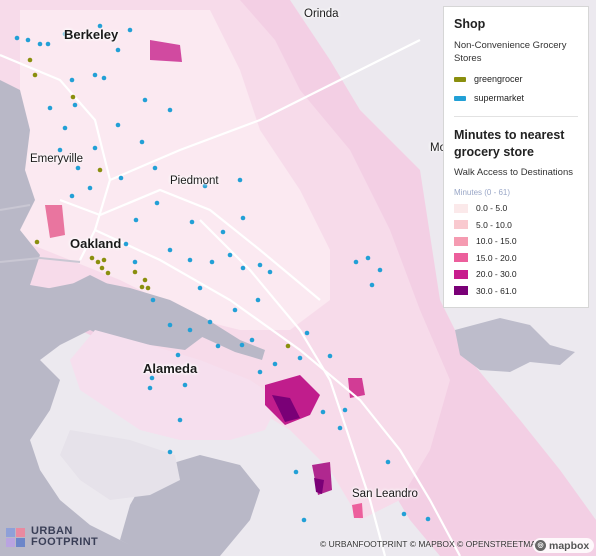 This screenshot has width=596, height=556. I want to click on mapbox-label: mapbox, so click(569, 545).